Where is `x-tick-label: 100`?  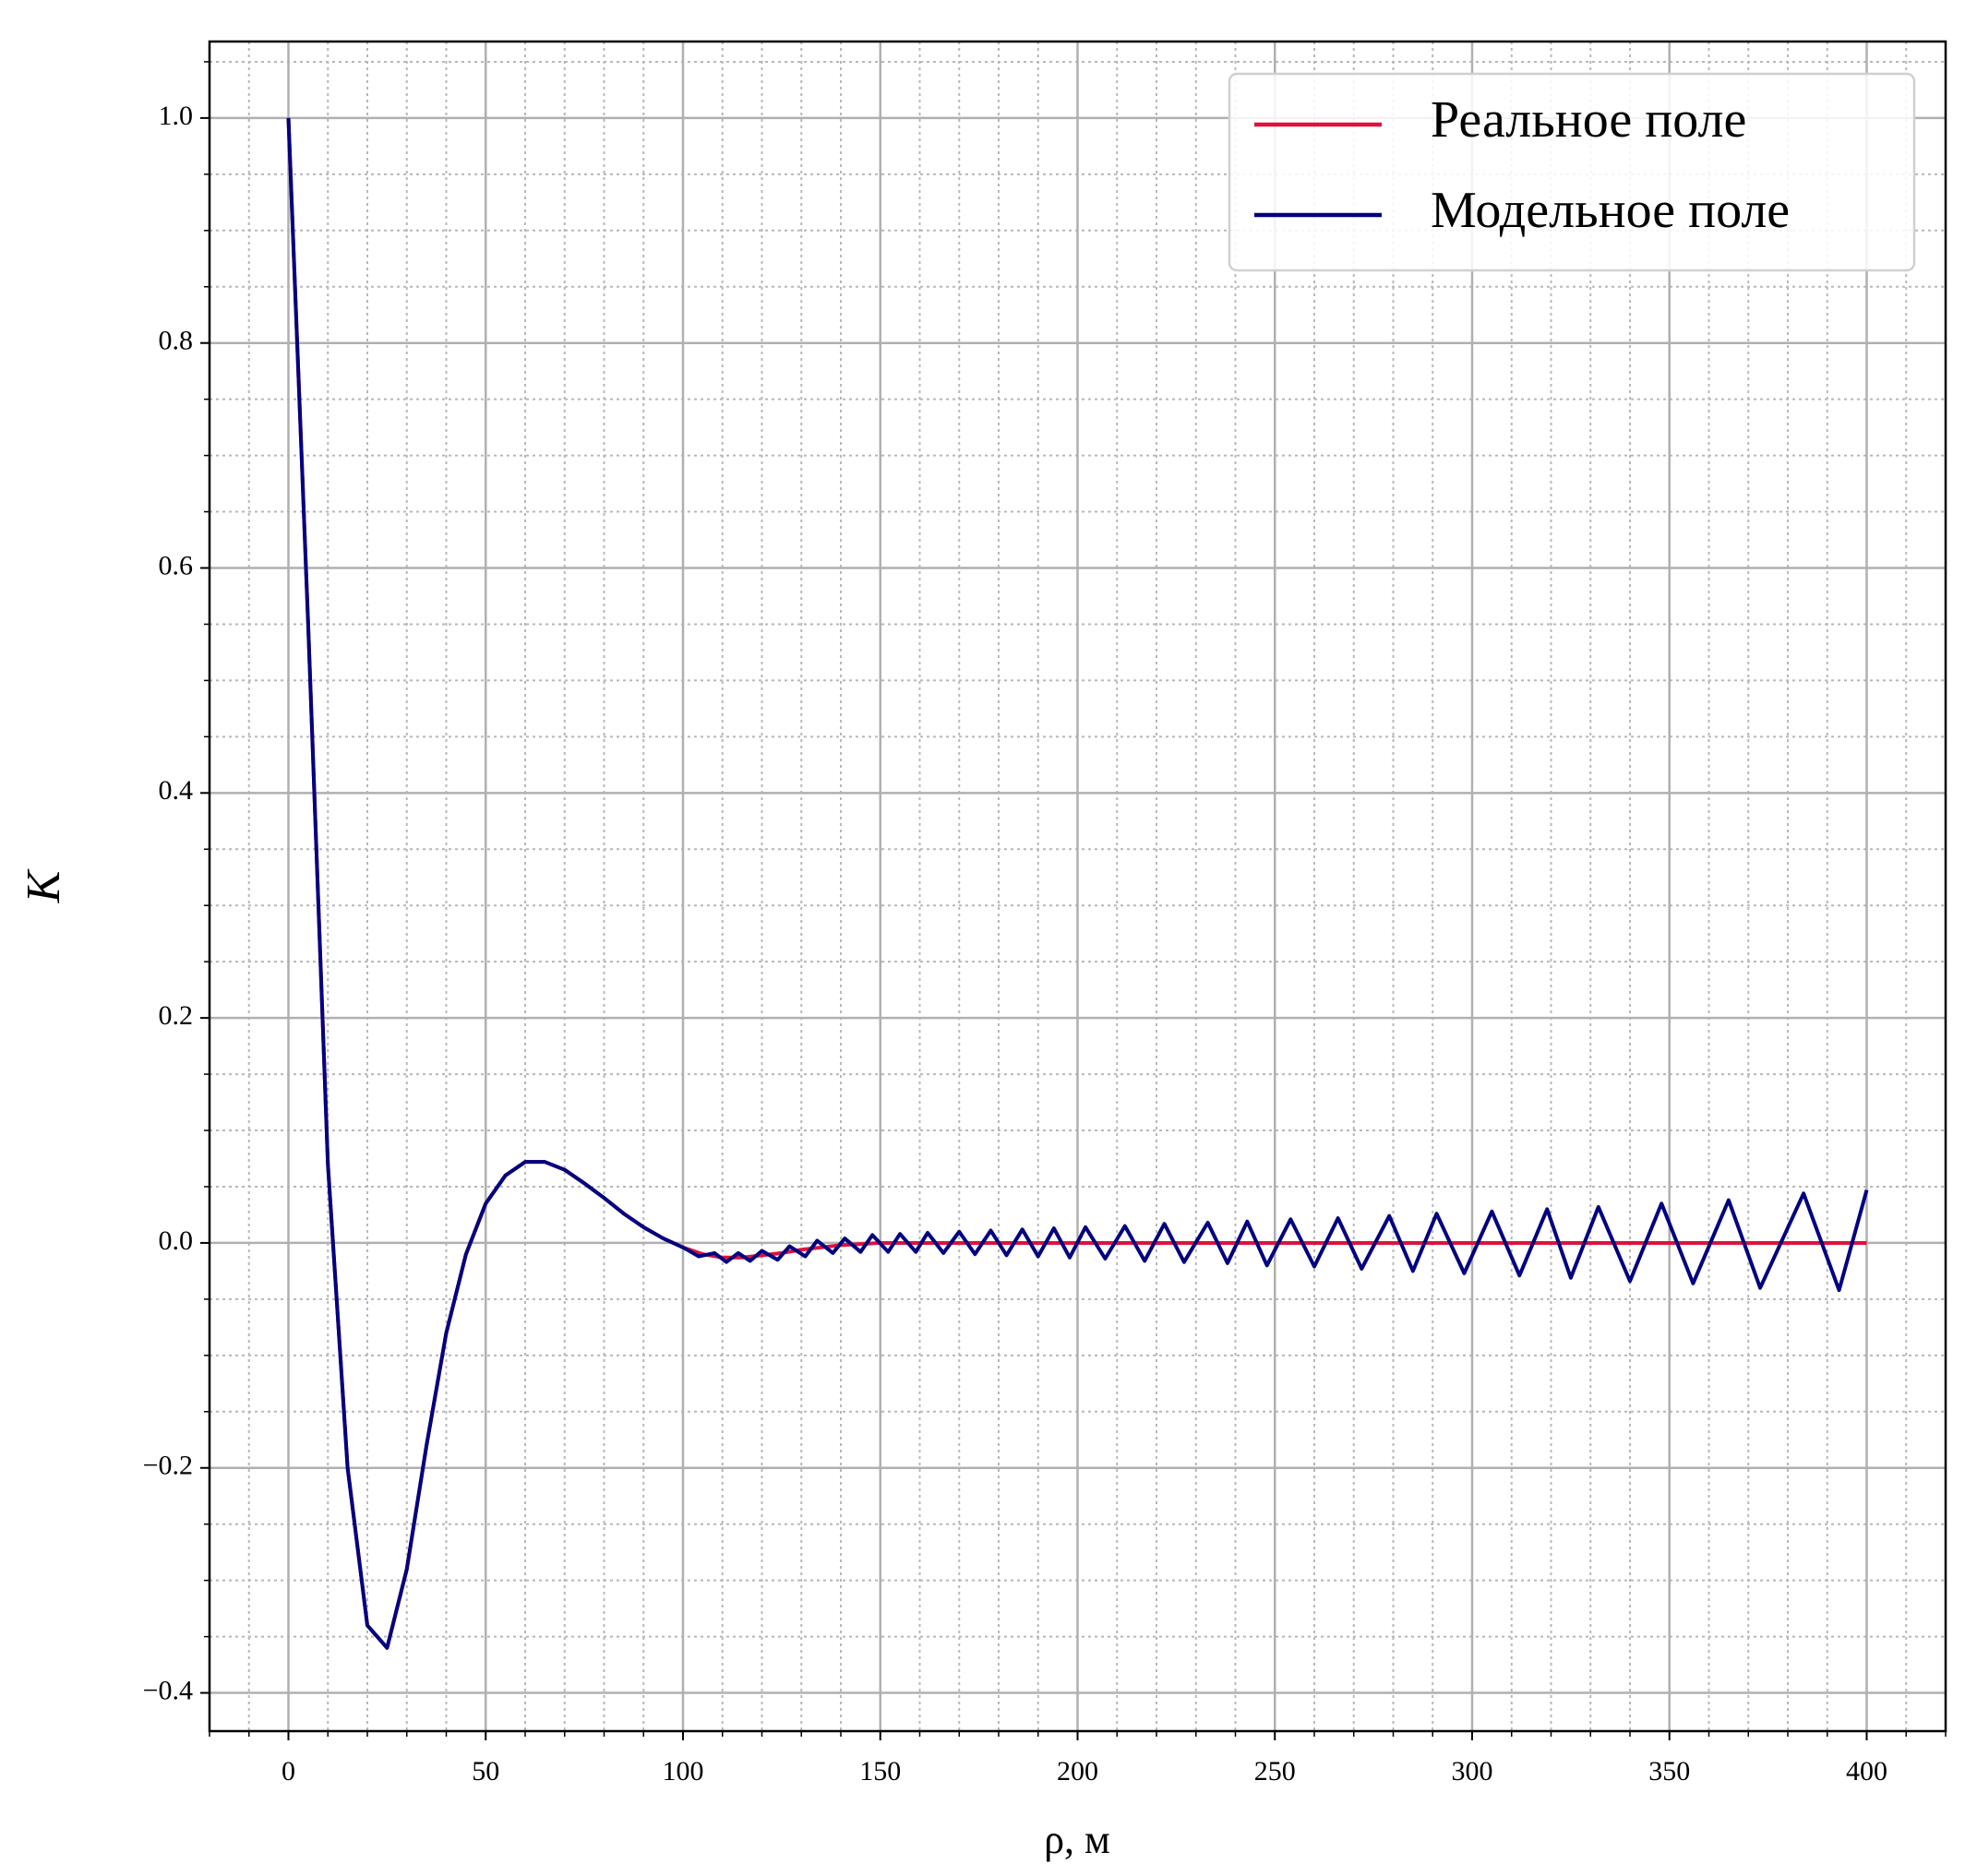 x-tick-label: 100 is located at coordinates (683, 1771).